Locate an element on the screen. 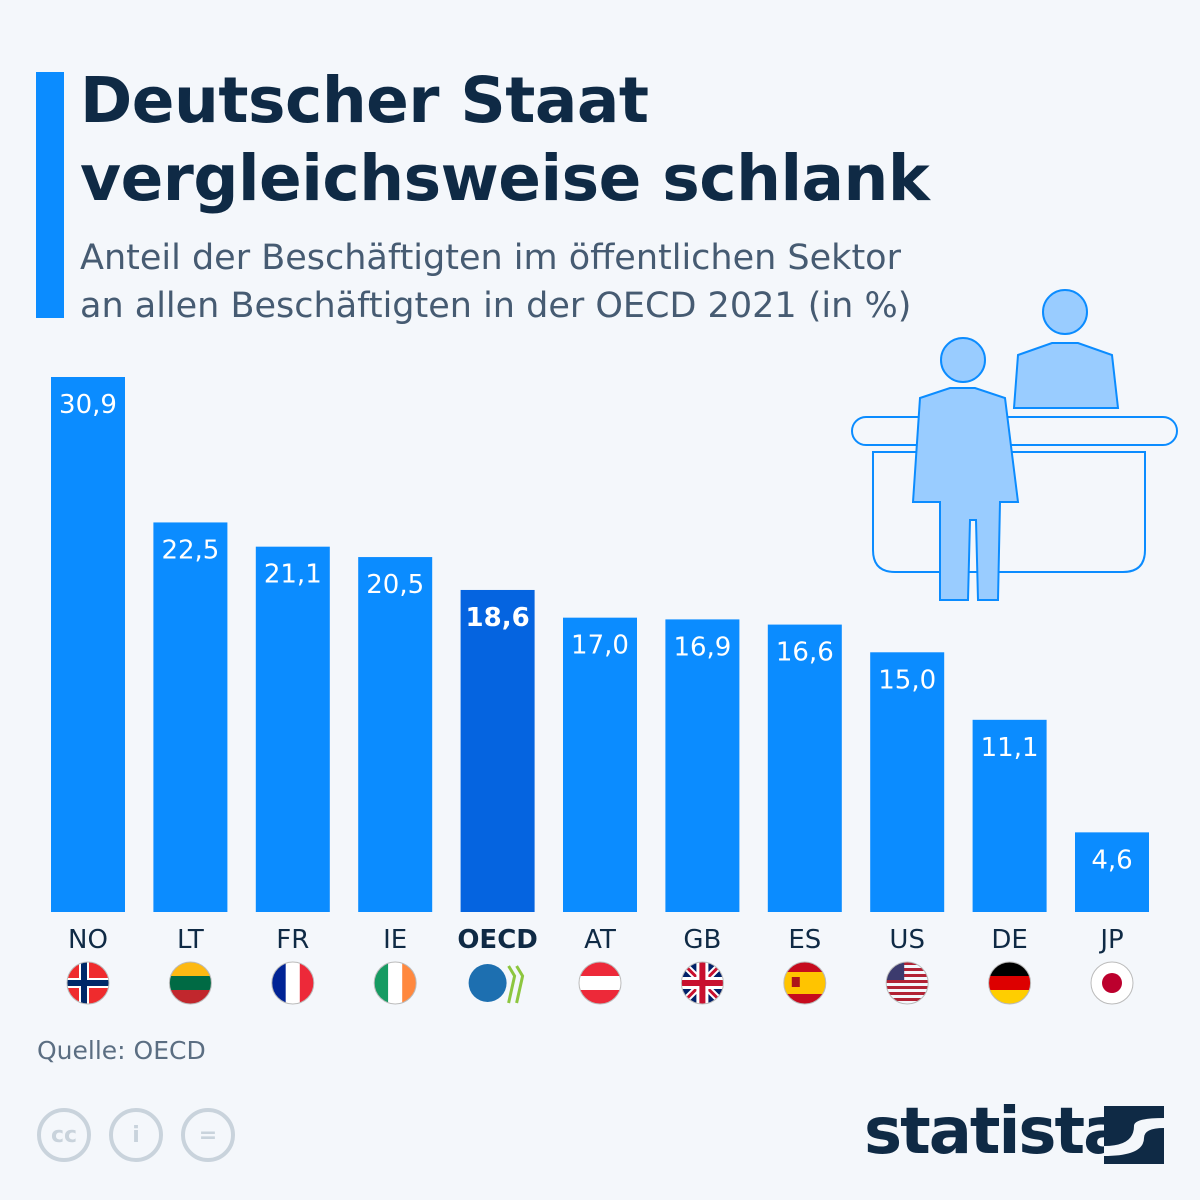 The width and height of the screenshot is (1200, 1200). bar-group-es: 16,6 ES is located at coordinates (804, 814).